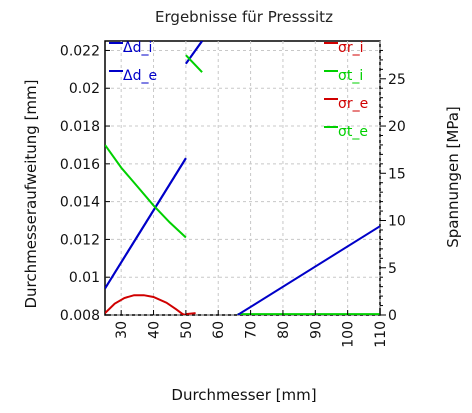 The height and width of the screenshot is (413, 472). What do you see at coordinates (133, 62) in the screenshot?
I see `legend-left: Δd_i Δd_e` at bounding box center [133, 62].